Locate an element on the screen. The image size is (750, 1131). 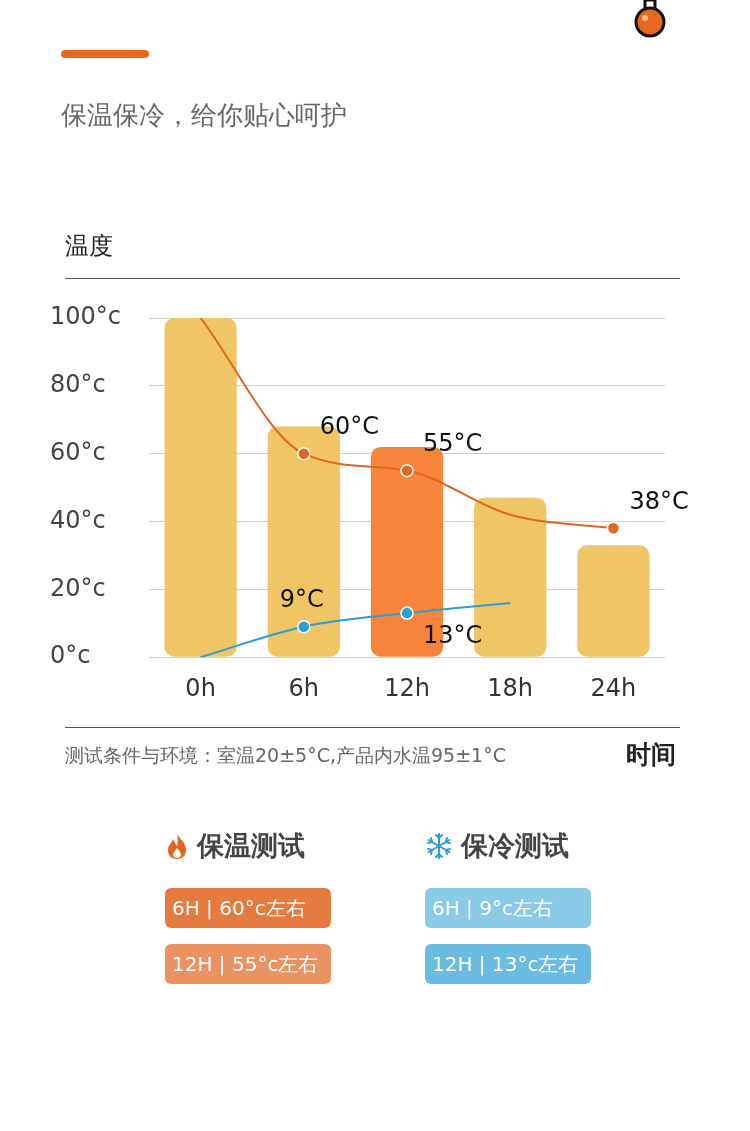
x-tick-label: 24h is located at coordinates (613, 687).